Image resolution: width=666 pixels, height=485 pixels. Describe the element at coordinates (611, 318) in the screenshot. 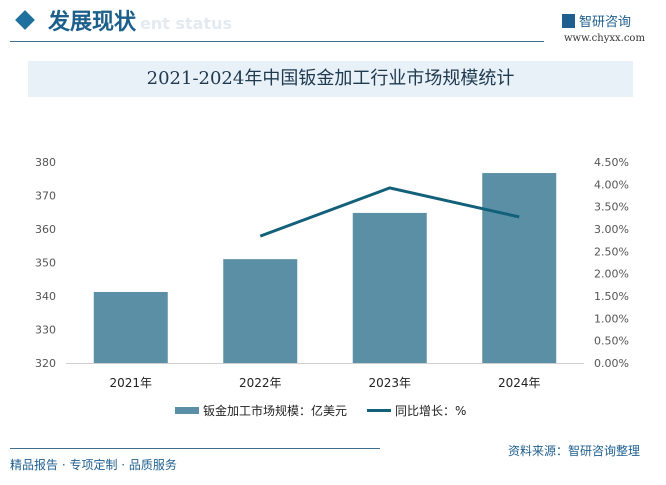

I see `y-right-tick-label: 1.00%` at that location.